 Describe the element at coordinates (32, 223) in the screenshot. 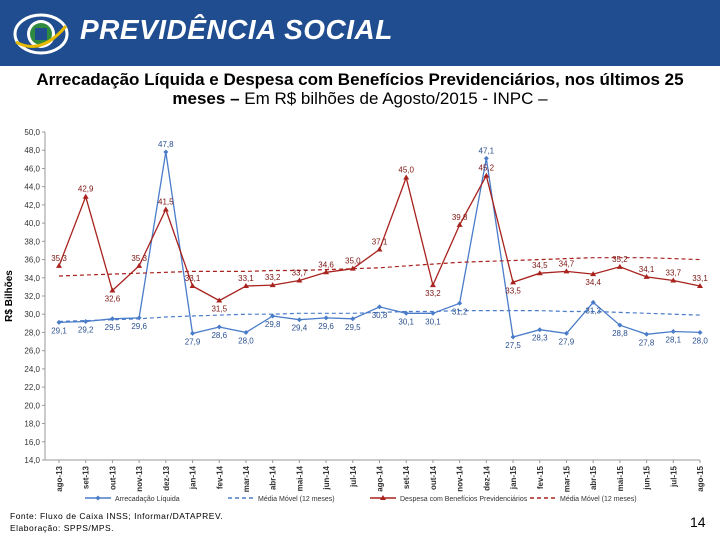

I see `y-tick-label: 40,0` at that location.